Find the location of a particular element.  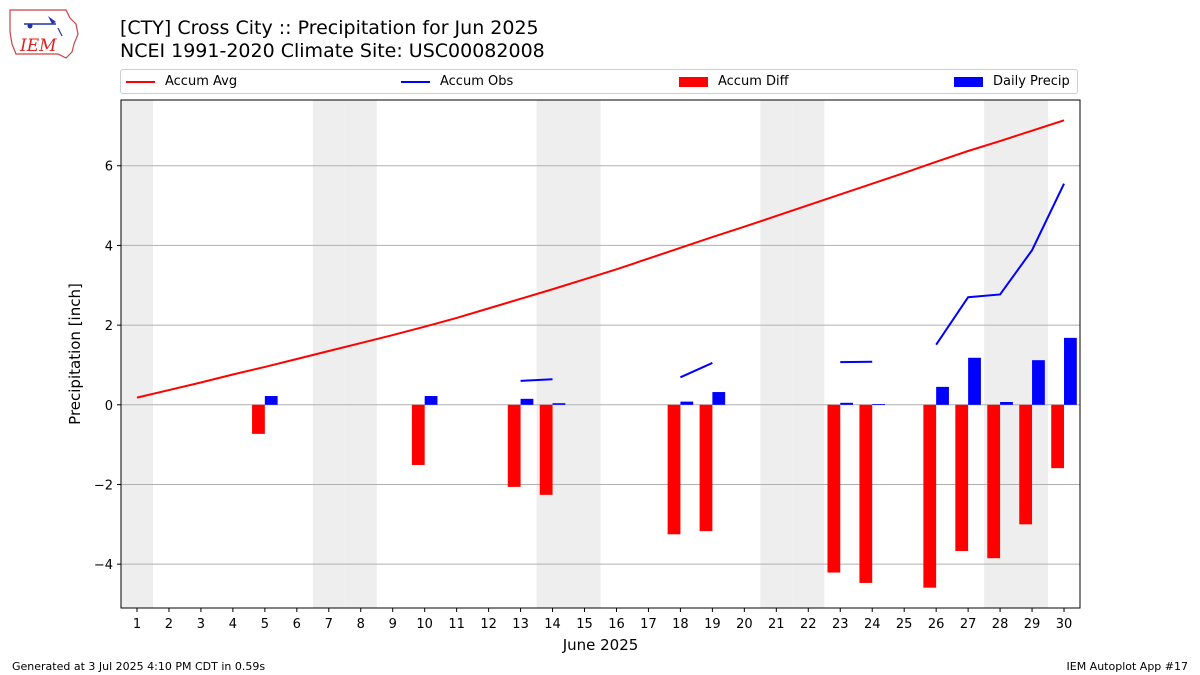

legend-swatch-accum-avg is located at coordinates (140, 81).